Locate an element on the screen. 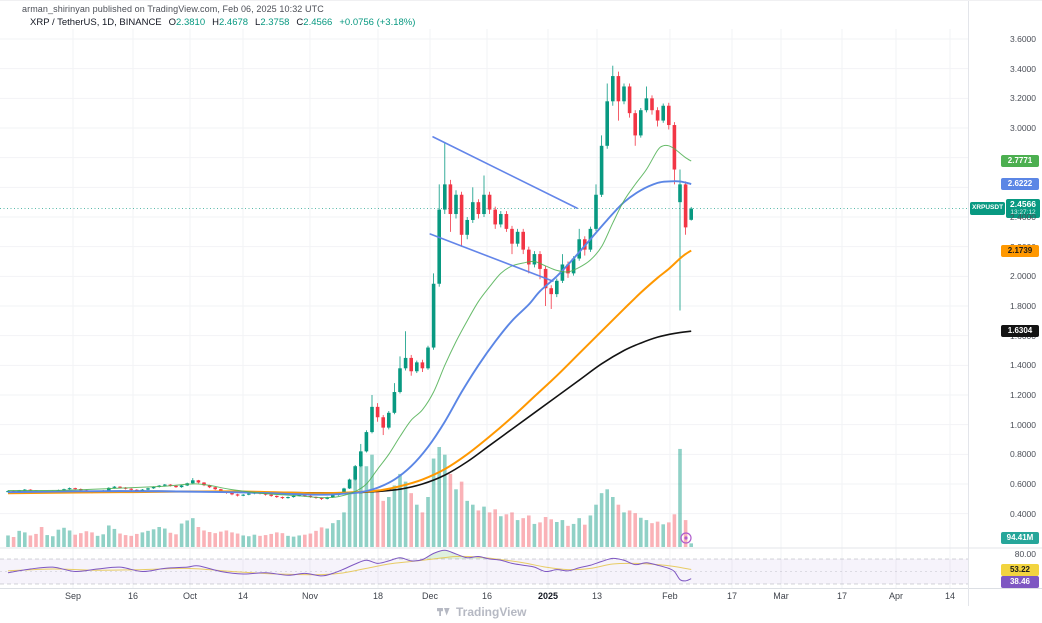 The height and width of the screenshot is (623, 1042). ohlc-l-value: L2.3758 is located at coordinates (272, 22).